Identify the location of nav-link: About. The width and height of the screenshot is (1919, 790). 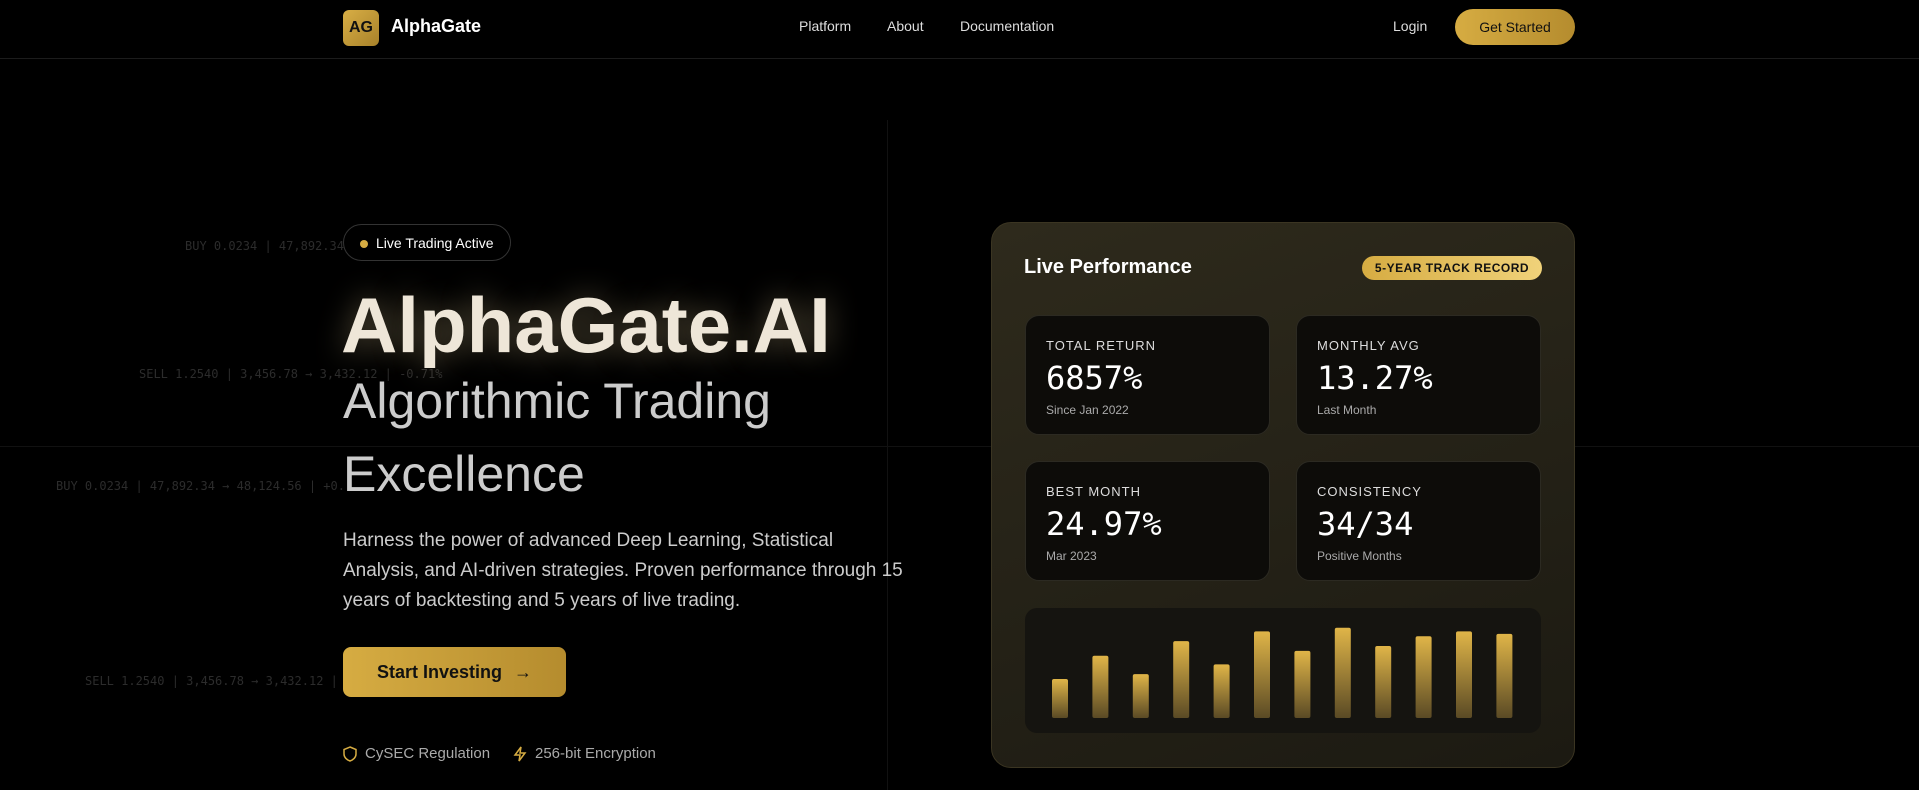
(905, 26).